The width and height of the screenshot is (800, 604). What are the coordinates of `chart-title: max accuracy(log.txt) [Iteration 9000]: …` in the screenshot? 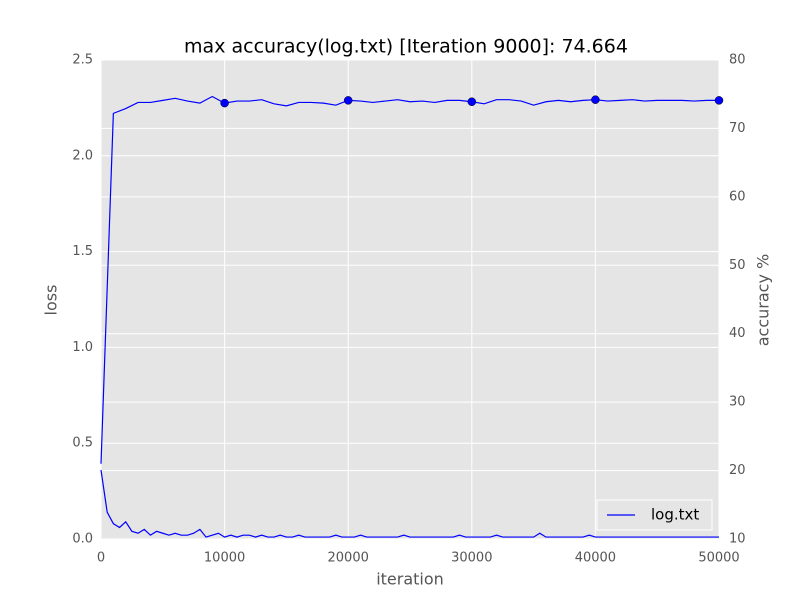 It's located at (406, 47).